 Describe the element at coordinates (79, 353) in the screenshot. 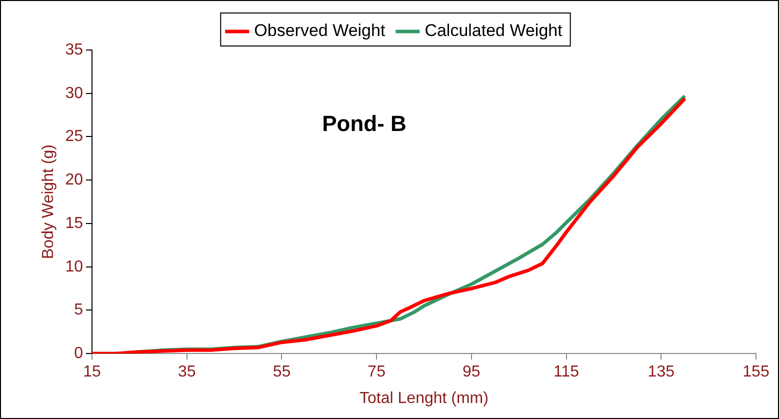

I see `y-tick-label: 0` at that location.